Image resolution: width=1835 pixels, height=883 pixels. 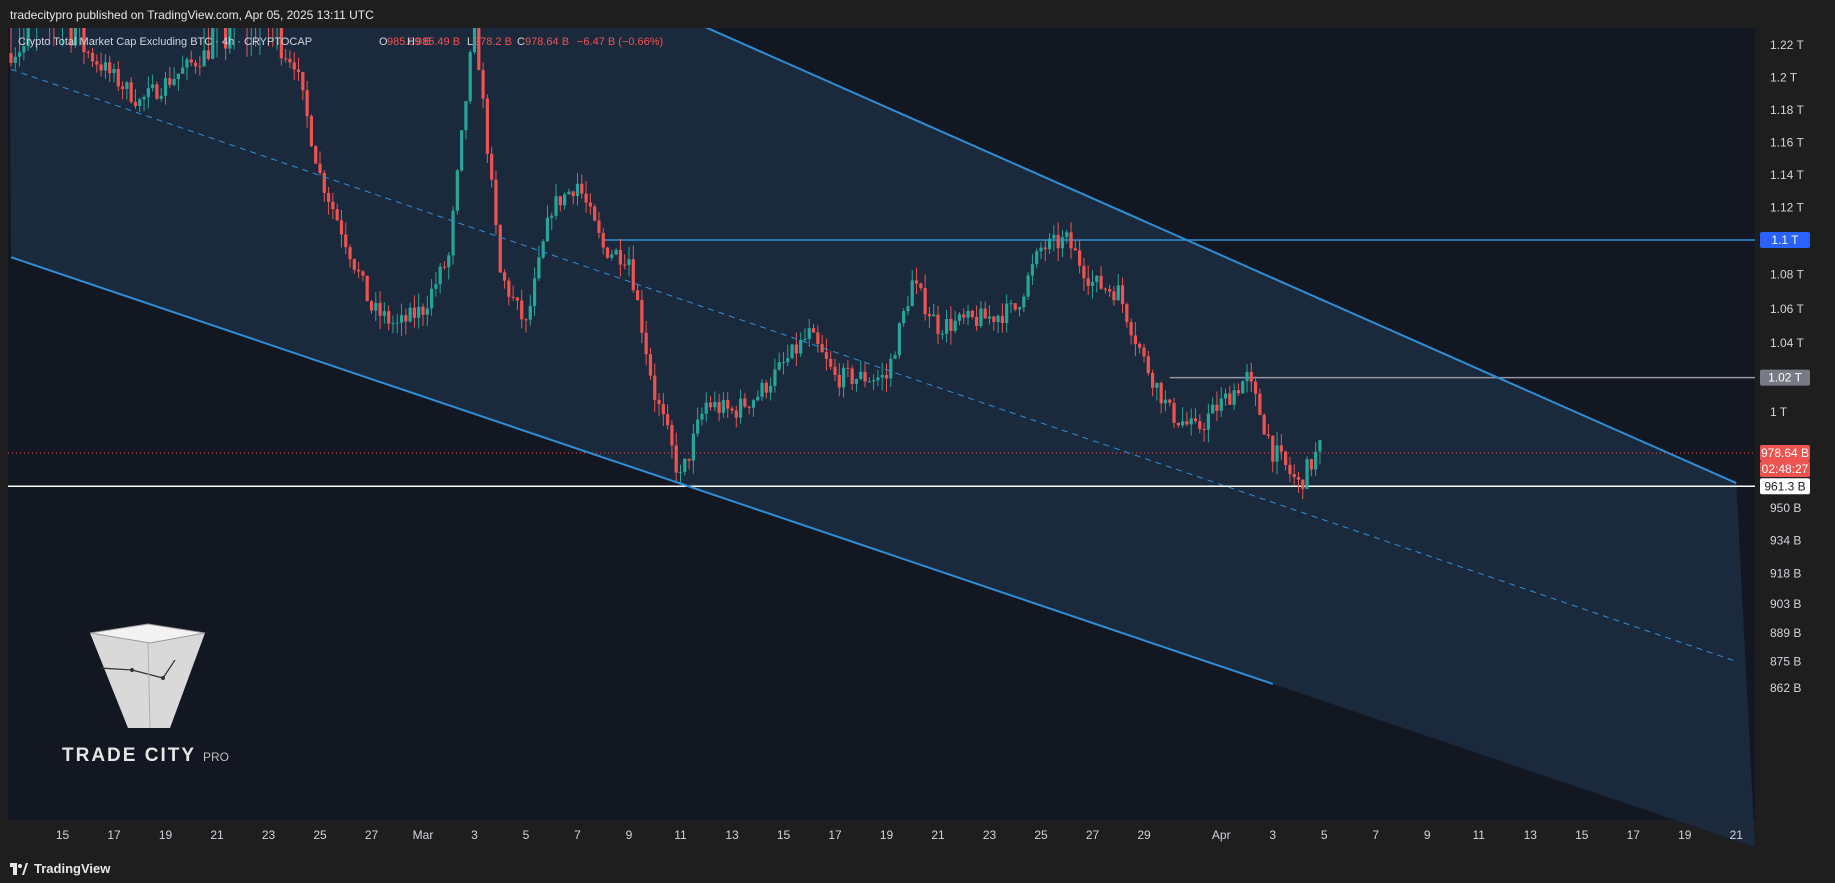 I want to click on tradingview-logo-icon, so click(x=19, y=868).